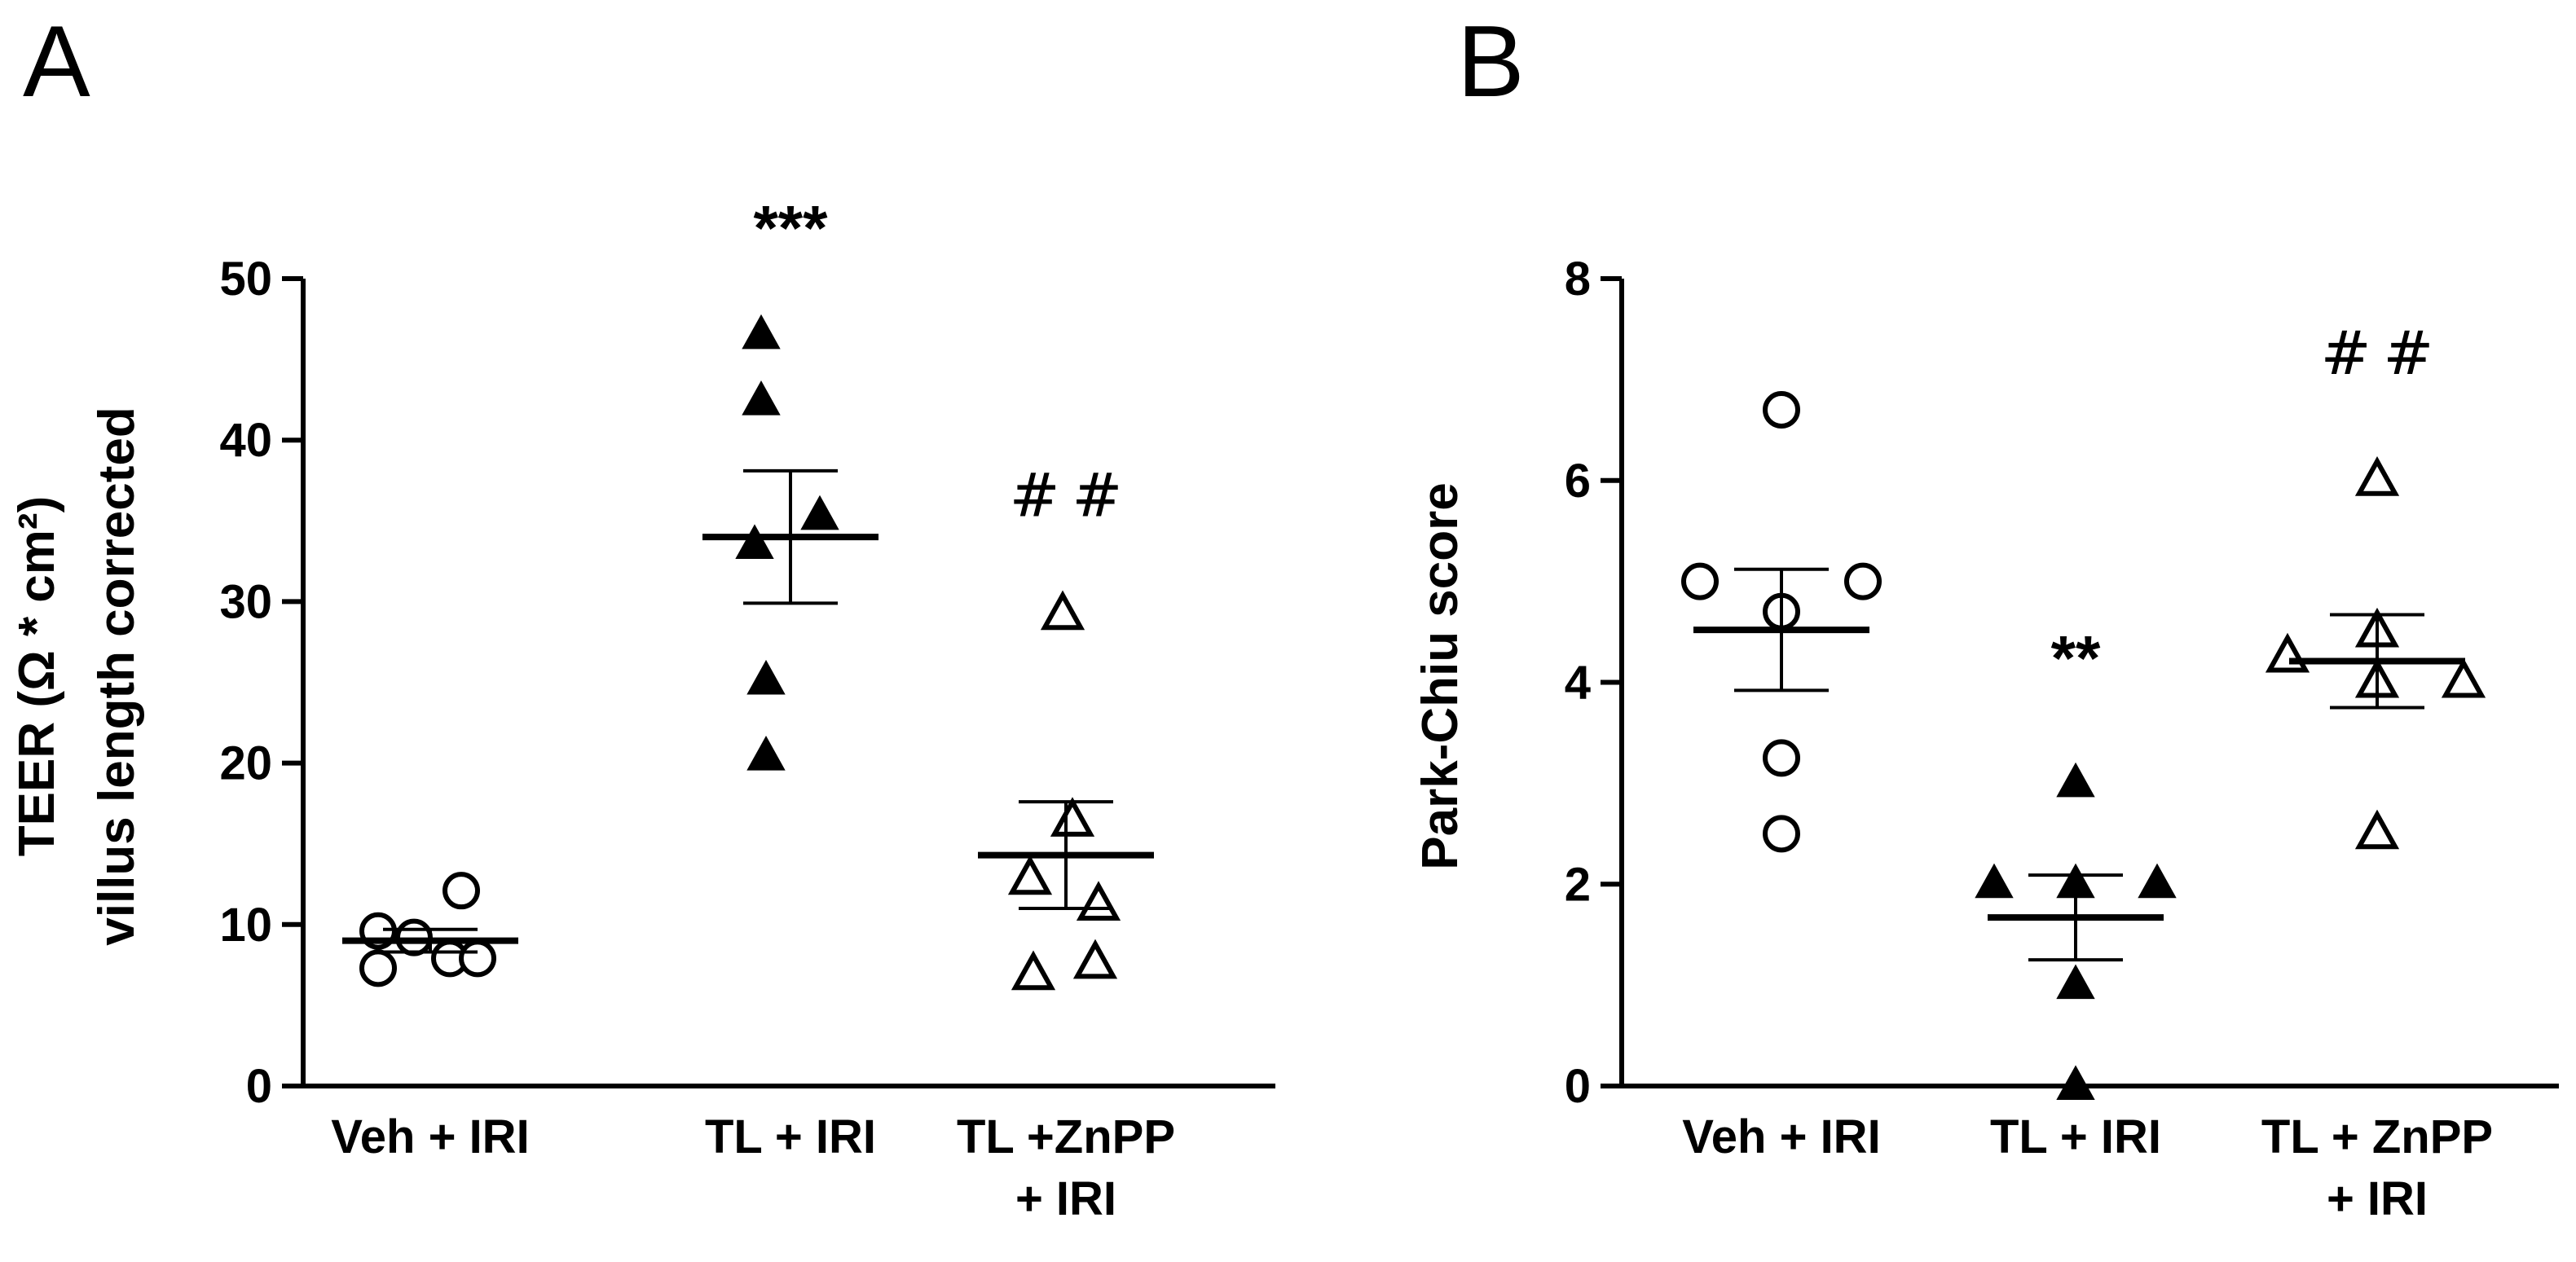 The image size is (2576, 1262). Describe the element at coordinates (1067, 496) in the screenshot. I see `panel-a-significance-annotation: # #` at that location.